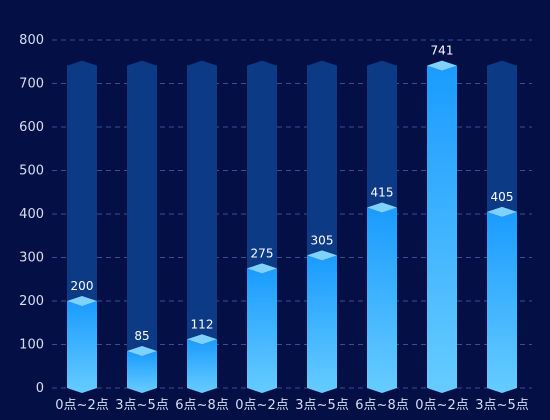  Describe the element at coordinates (442, 51) in the screenshot. I see `data-label: 741` at that location.